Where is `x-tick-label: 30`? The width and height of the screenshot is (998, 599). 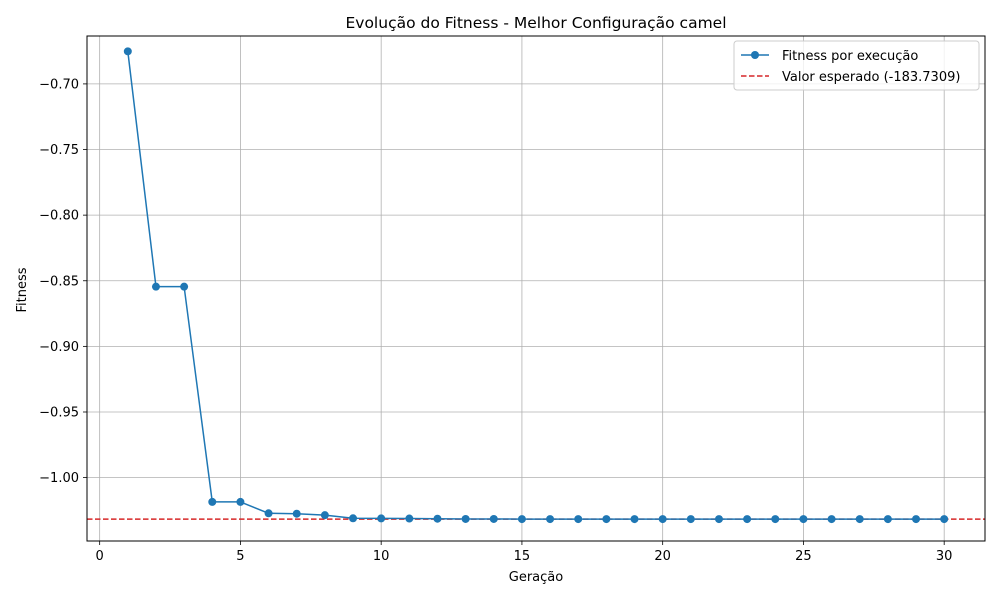 x-tick-label: 30 is located at coordinates (944, 556).